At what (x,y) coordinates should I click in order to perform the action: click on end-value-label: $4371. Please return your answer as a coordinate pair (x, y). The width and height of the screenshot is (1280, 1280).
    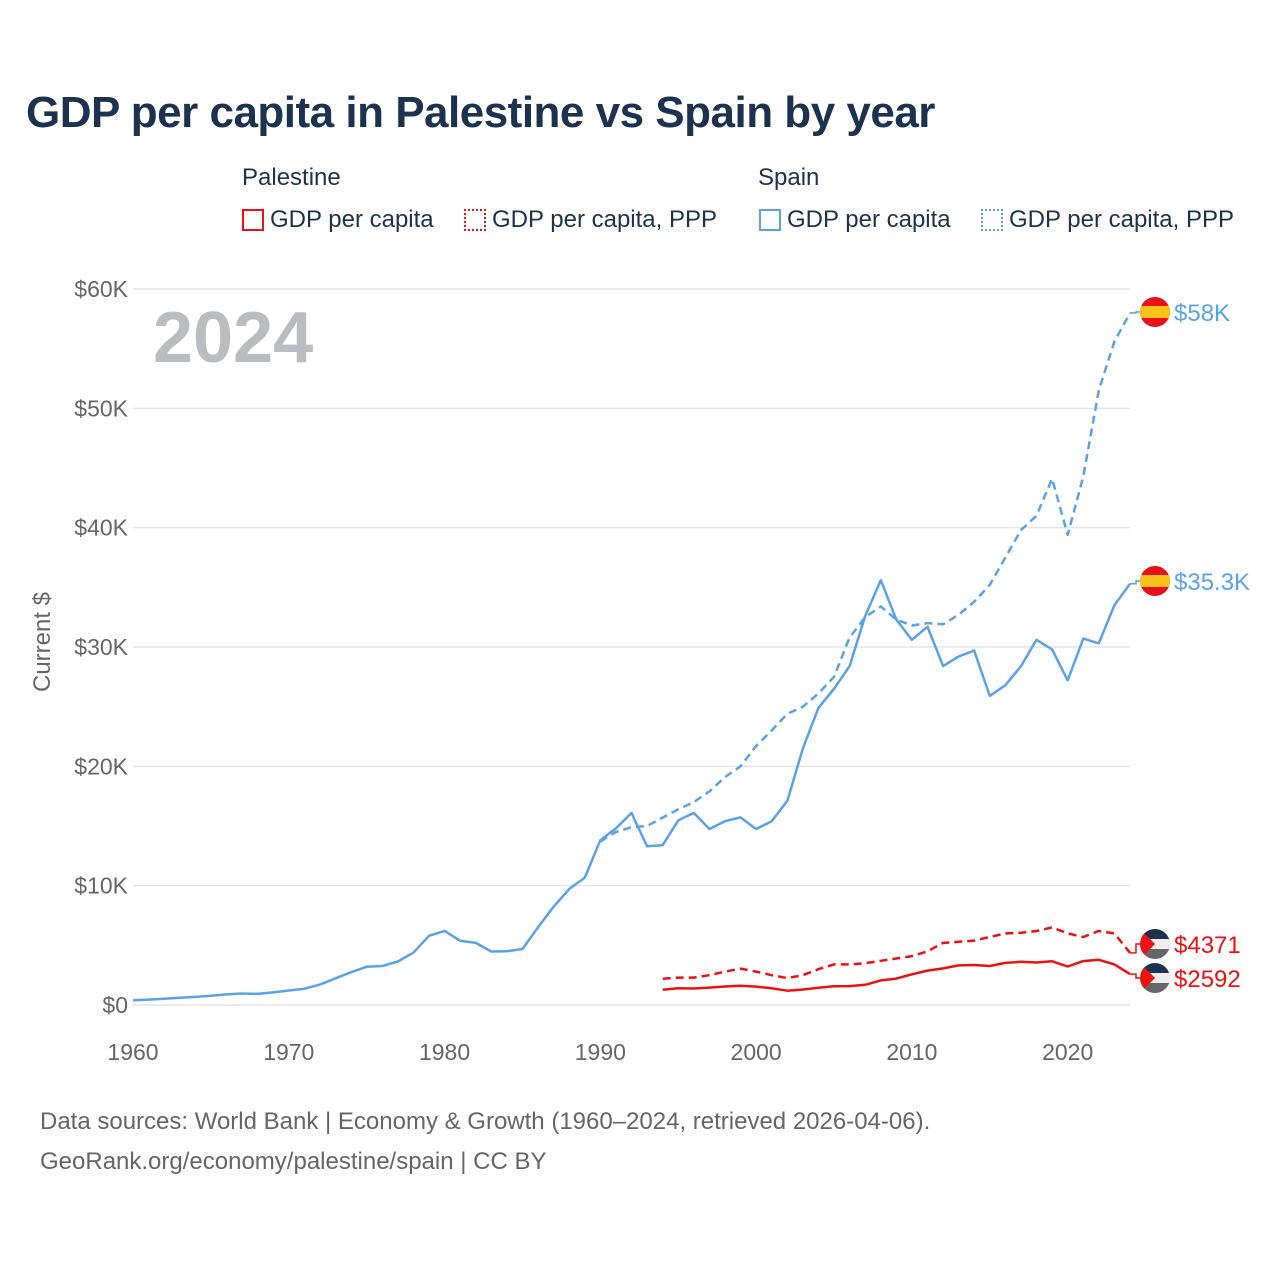
    Looking at the image, I should click on (1207, 945).